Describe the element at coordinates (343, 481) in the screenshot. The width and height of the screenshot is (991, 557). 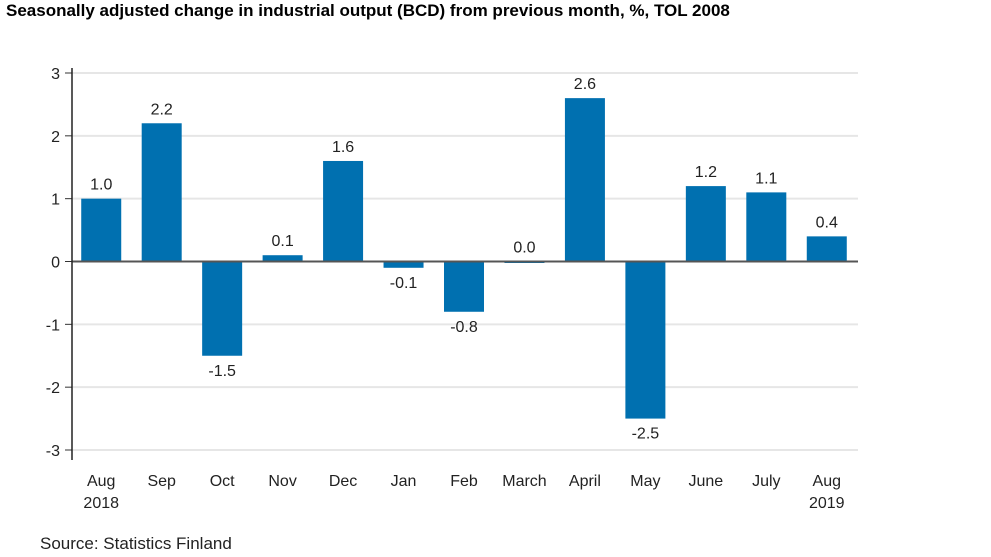
I see `x-tick-label: Dec` at that location.